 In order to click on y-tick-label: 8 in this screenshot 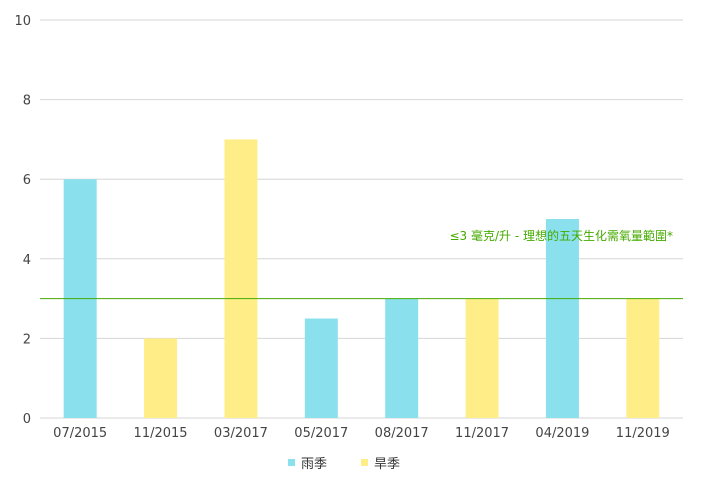, I will do `click(27, 101)`.